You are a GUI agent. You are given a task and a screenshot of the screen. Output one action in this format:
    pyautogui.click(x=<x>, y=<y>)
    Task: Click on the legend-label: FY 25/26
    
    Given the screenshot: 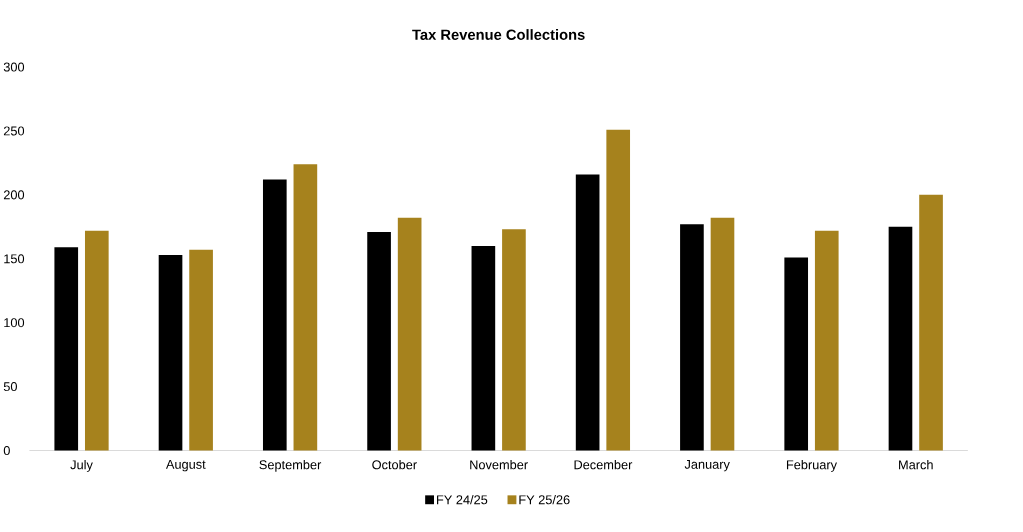 What is the action you would take?
    pyautogui.click(x=544, y=499)
    